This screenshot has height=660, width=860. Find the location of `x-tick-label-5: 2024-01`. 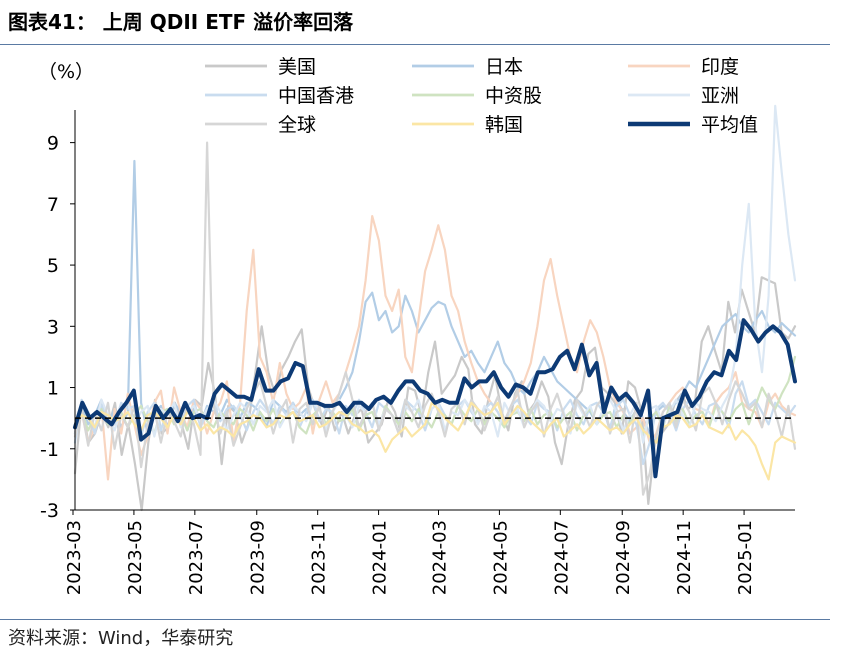

x-tick-label-5: 2024-01 is located at coordinates (380, 557).